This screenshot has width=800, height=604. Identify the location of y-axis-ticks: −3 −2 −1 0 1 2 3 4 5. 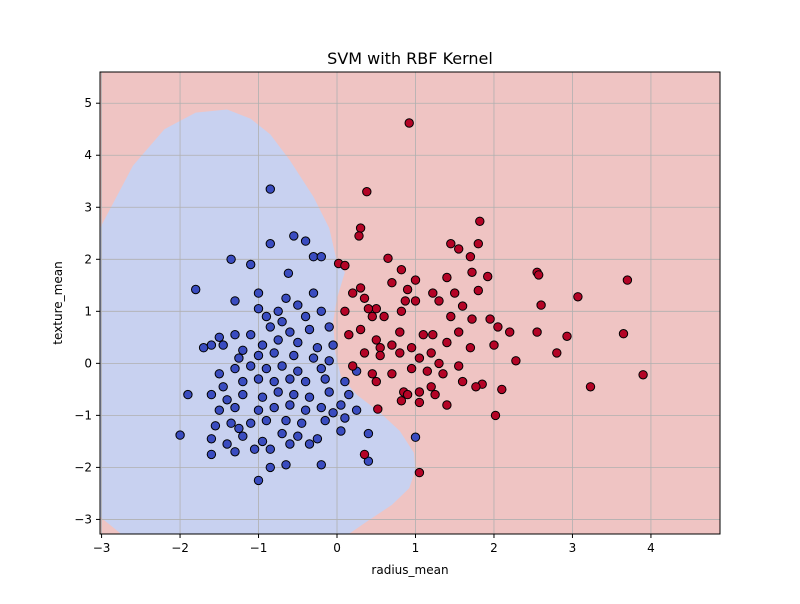
(87, 311).